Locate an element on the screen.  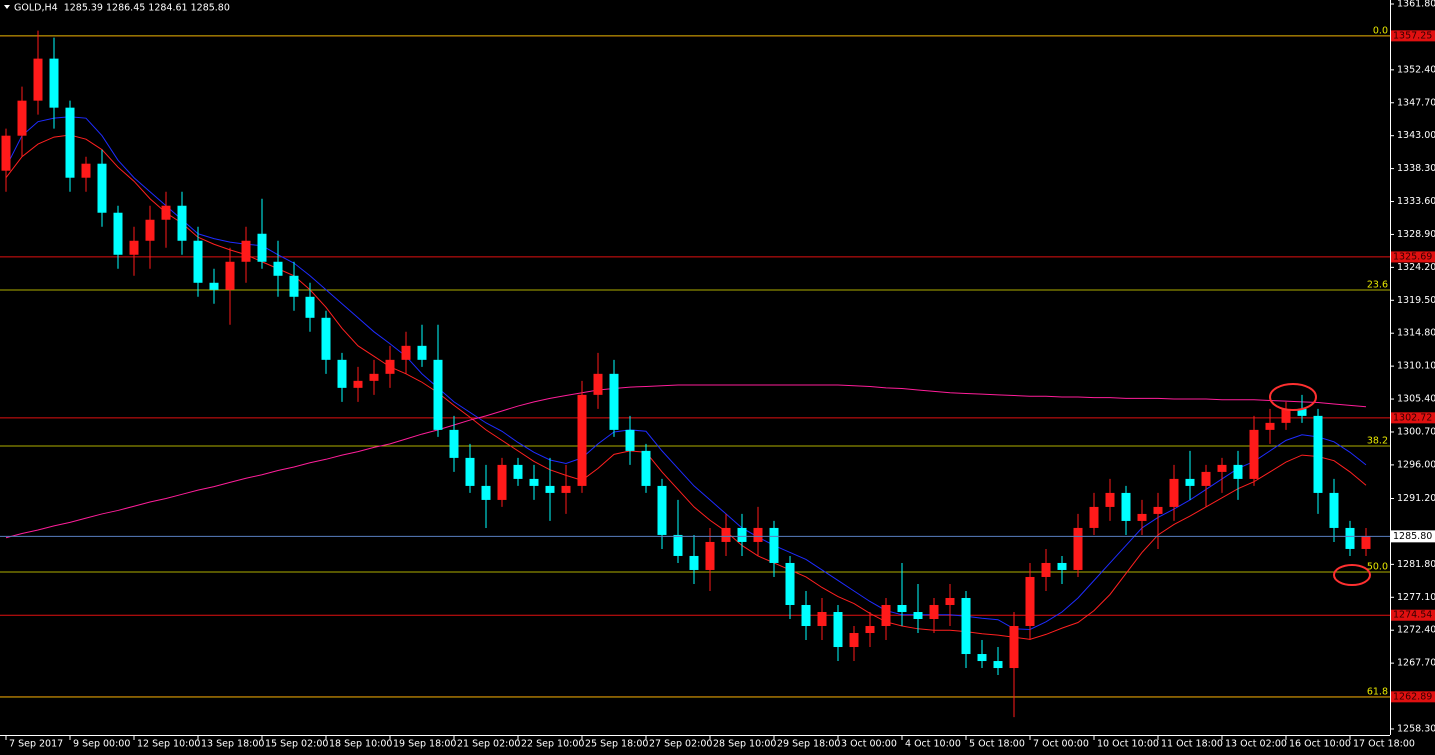
y-tick-label: 1305.40 is located at coordinates (1416, 399).